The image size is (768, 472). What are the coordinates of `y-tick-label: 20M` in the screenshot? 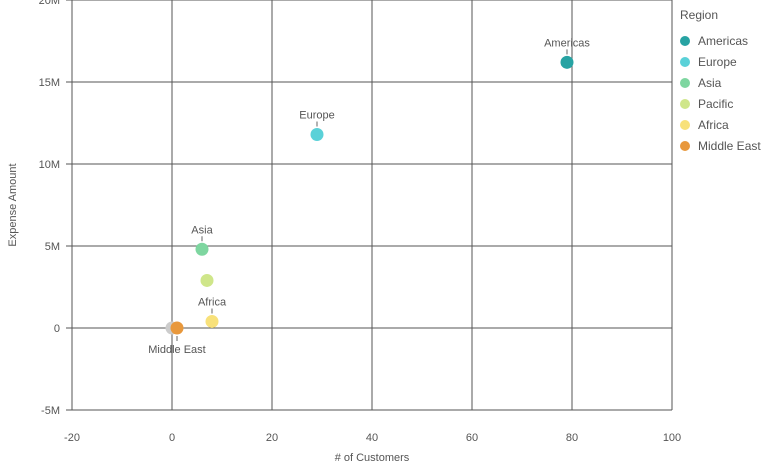 It's located at (49, 3).